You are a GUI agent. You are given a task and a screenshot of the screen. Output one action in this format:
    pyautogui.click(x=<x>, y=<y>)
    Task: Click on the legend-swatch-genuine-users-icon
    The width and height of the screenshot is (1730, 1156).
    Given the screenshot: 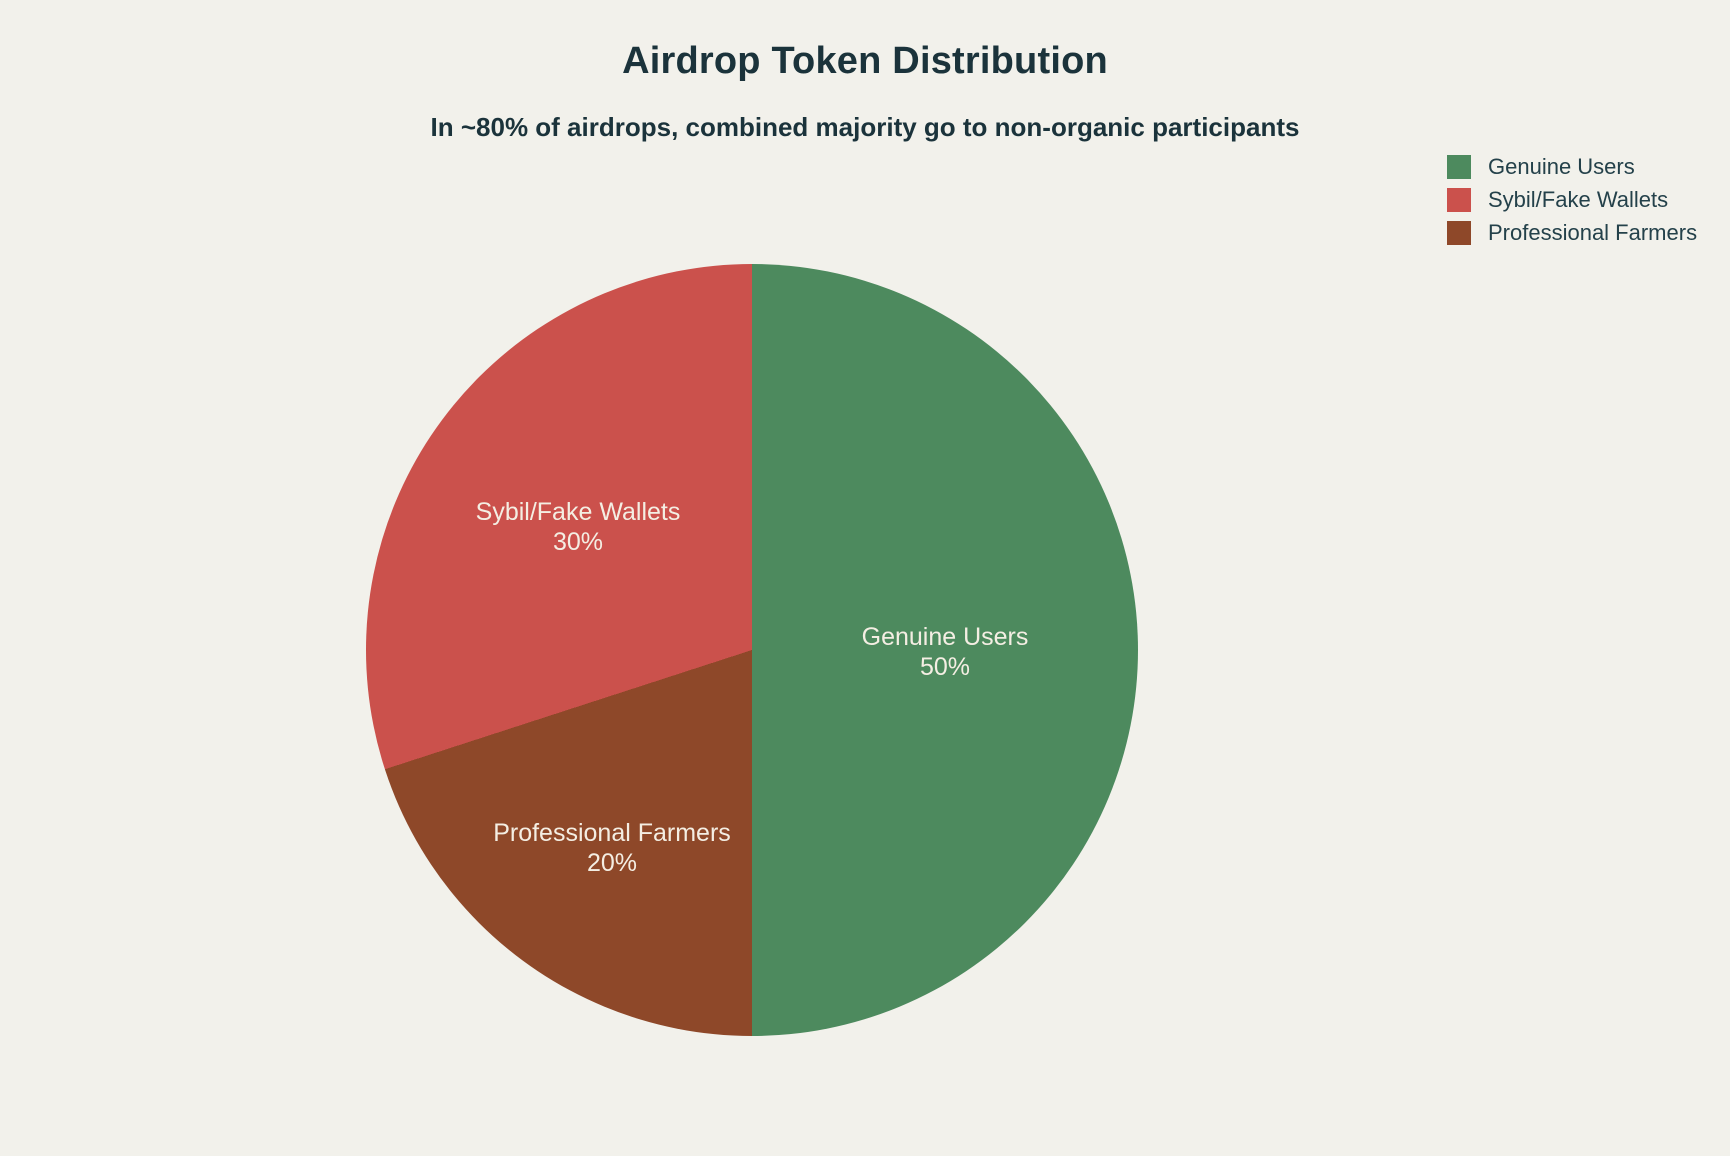 What is the action you would take?
    pyautogui.click(x=1459, y=167)
    